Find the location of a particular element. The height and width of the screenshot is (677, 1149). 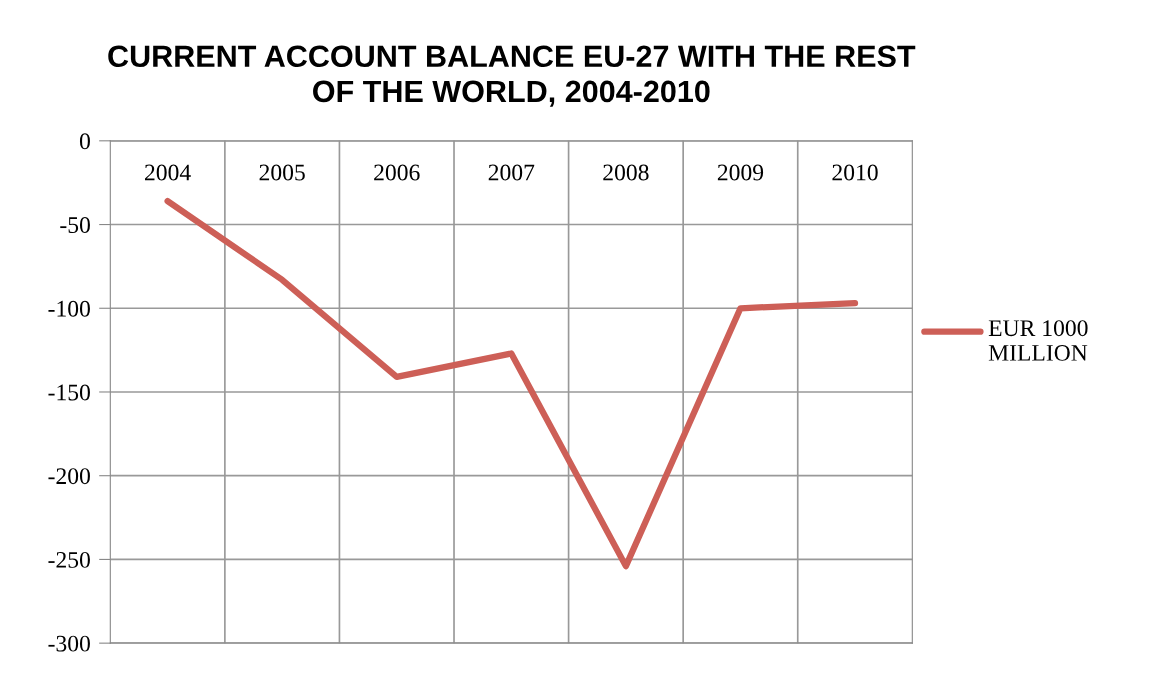

y-tick-label: -200 is located at coordinates (69, 476).